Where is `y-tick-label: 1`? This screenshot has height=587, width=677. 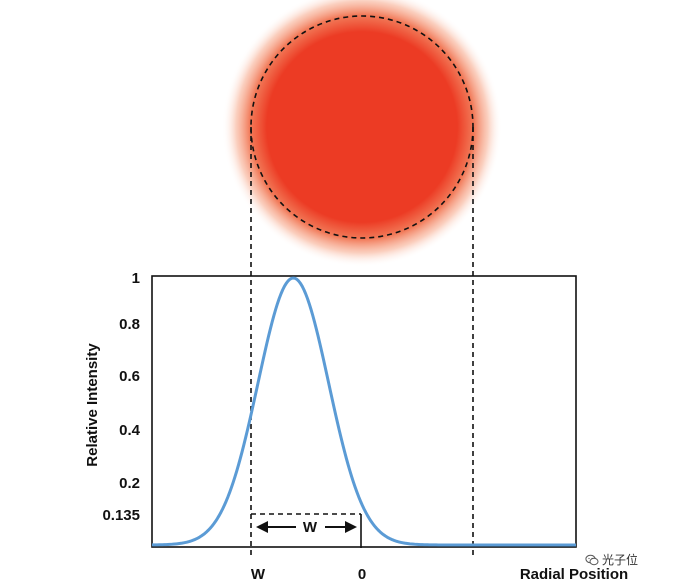 y-tick-label: 1 is located at coordinates (136, 278).